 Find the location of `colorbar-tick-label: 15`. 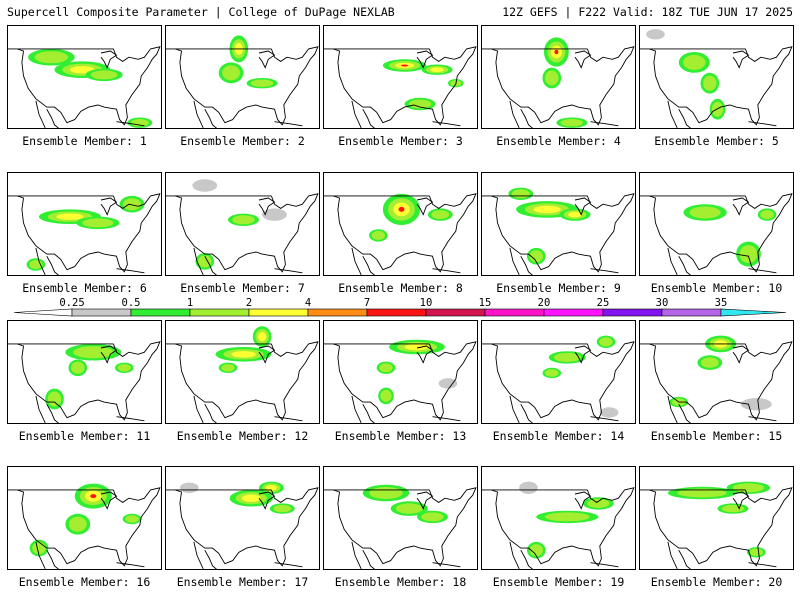

colorbar-tick-label: 15 is located at coordinates (485, 303).